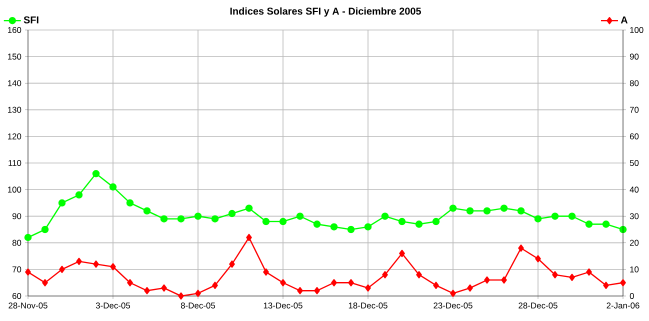  What do you see at coordinates (15, 189) in the screenshot?
I see `y-tick-label: 100` at bounding box center [15, 189].